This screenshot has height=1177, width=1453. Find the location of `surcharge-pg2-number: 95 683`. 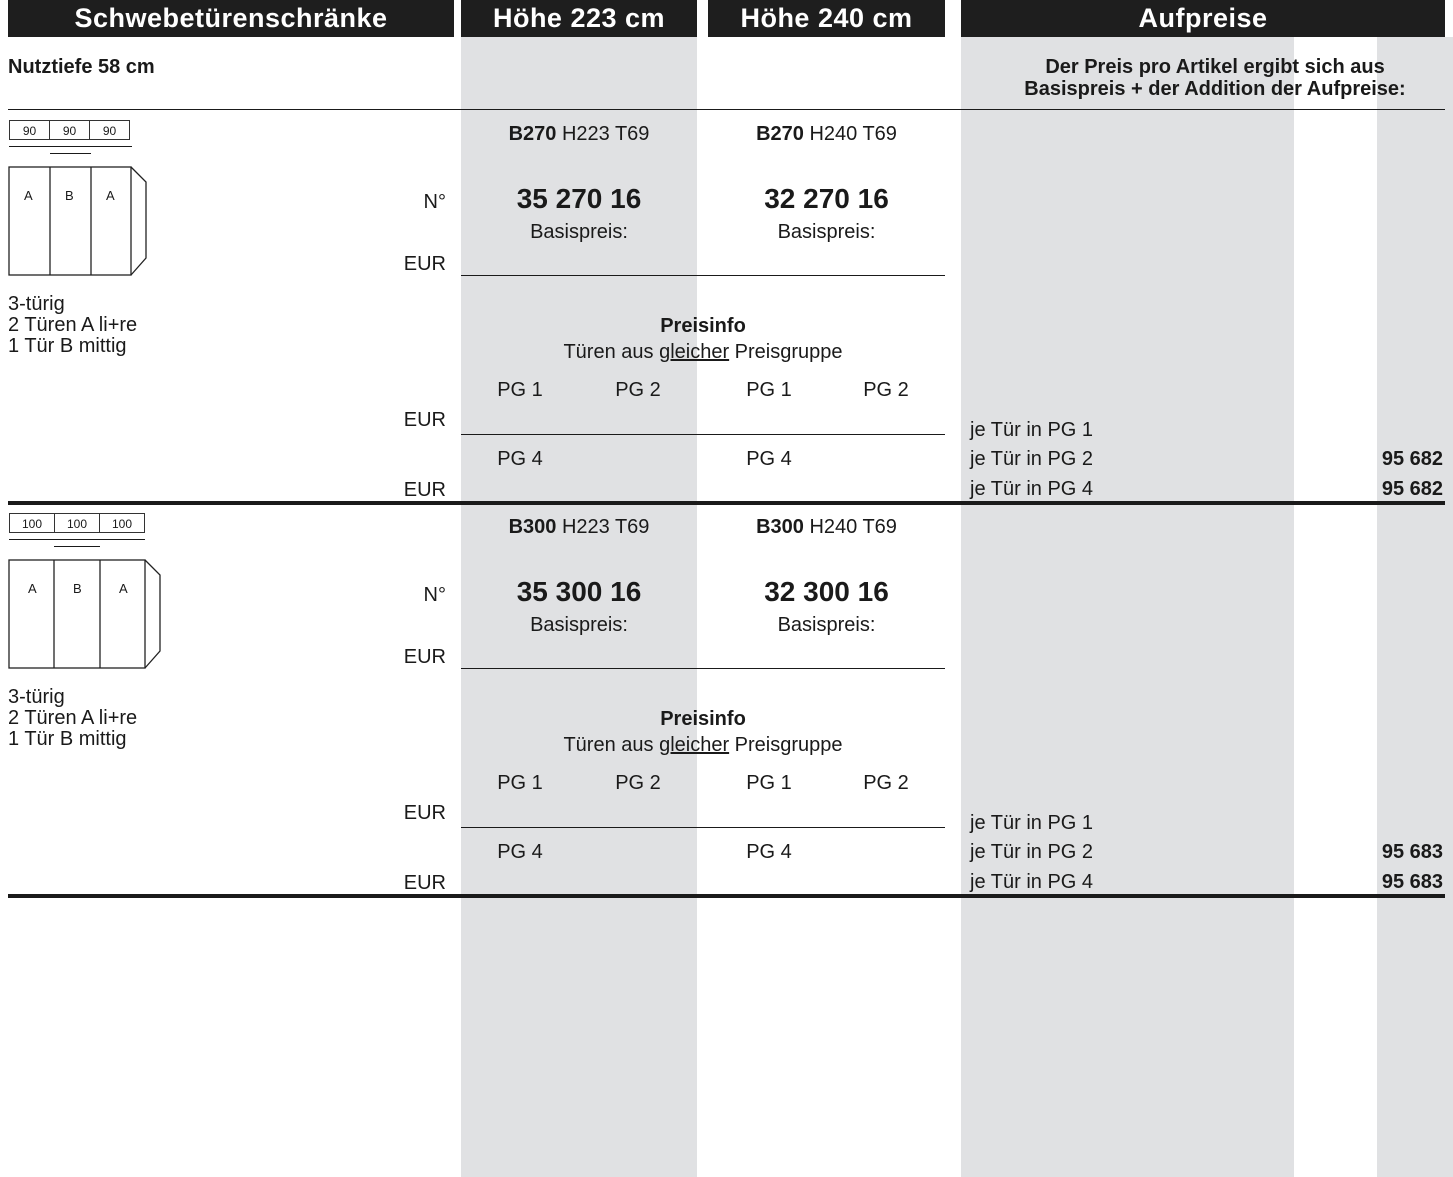

surcharge-pg2-number: 95 683 is located at coordinates (1412, 852).